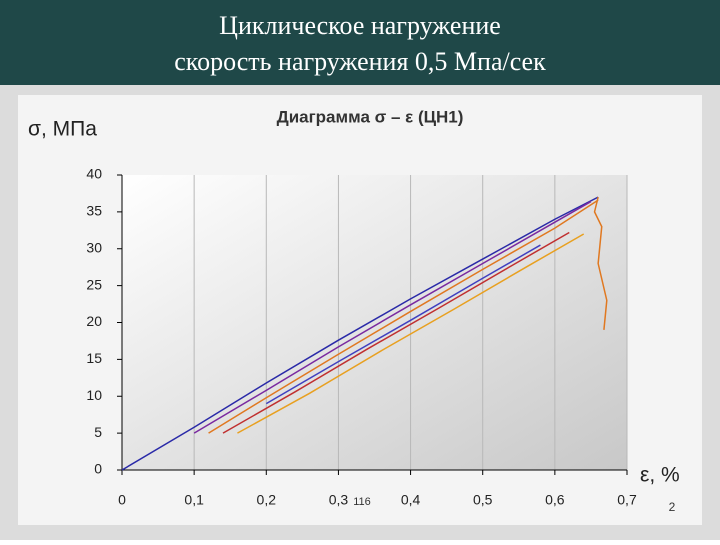  Describe the element at coordinates (98, 432) in the screenshot. I see `y-tick-label: 5` at that location.